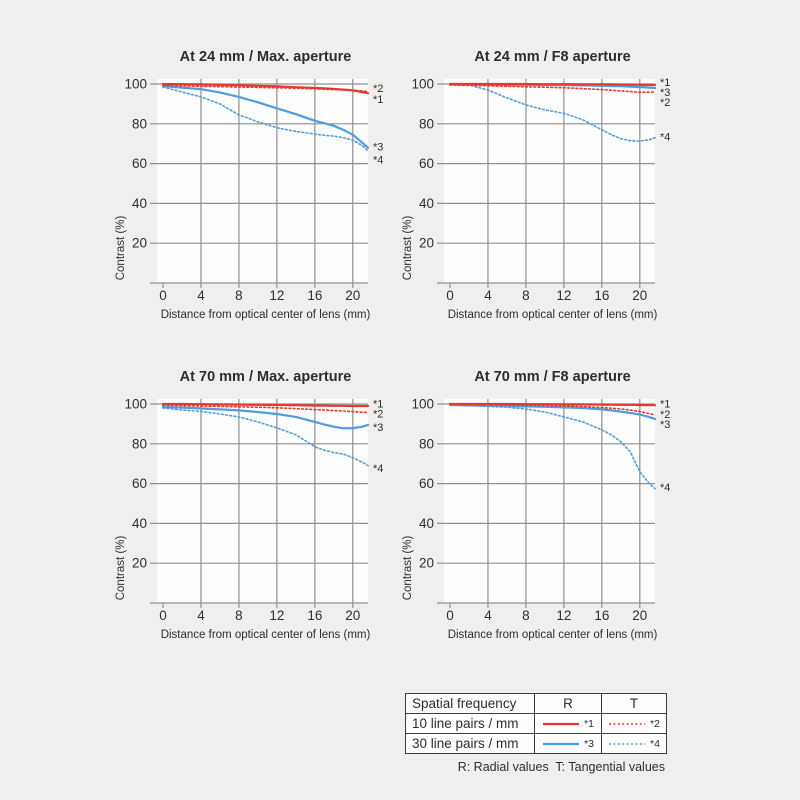 Image resolution: width=800 pixels, height=800 pixels. What do you see at coordinates (470, 723) in the screenshot?
I see `legend-label-10lp: 10 line pairs / mm` at bounding box center [470, 723].